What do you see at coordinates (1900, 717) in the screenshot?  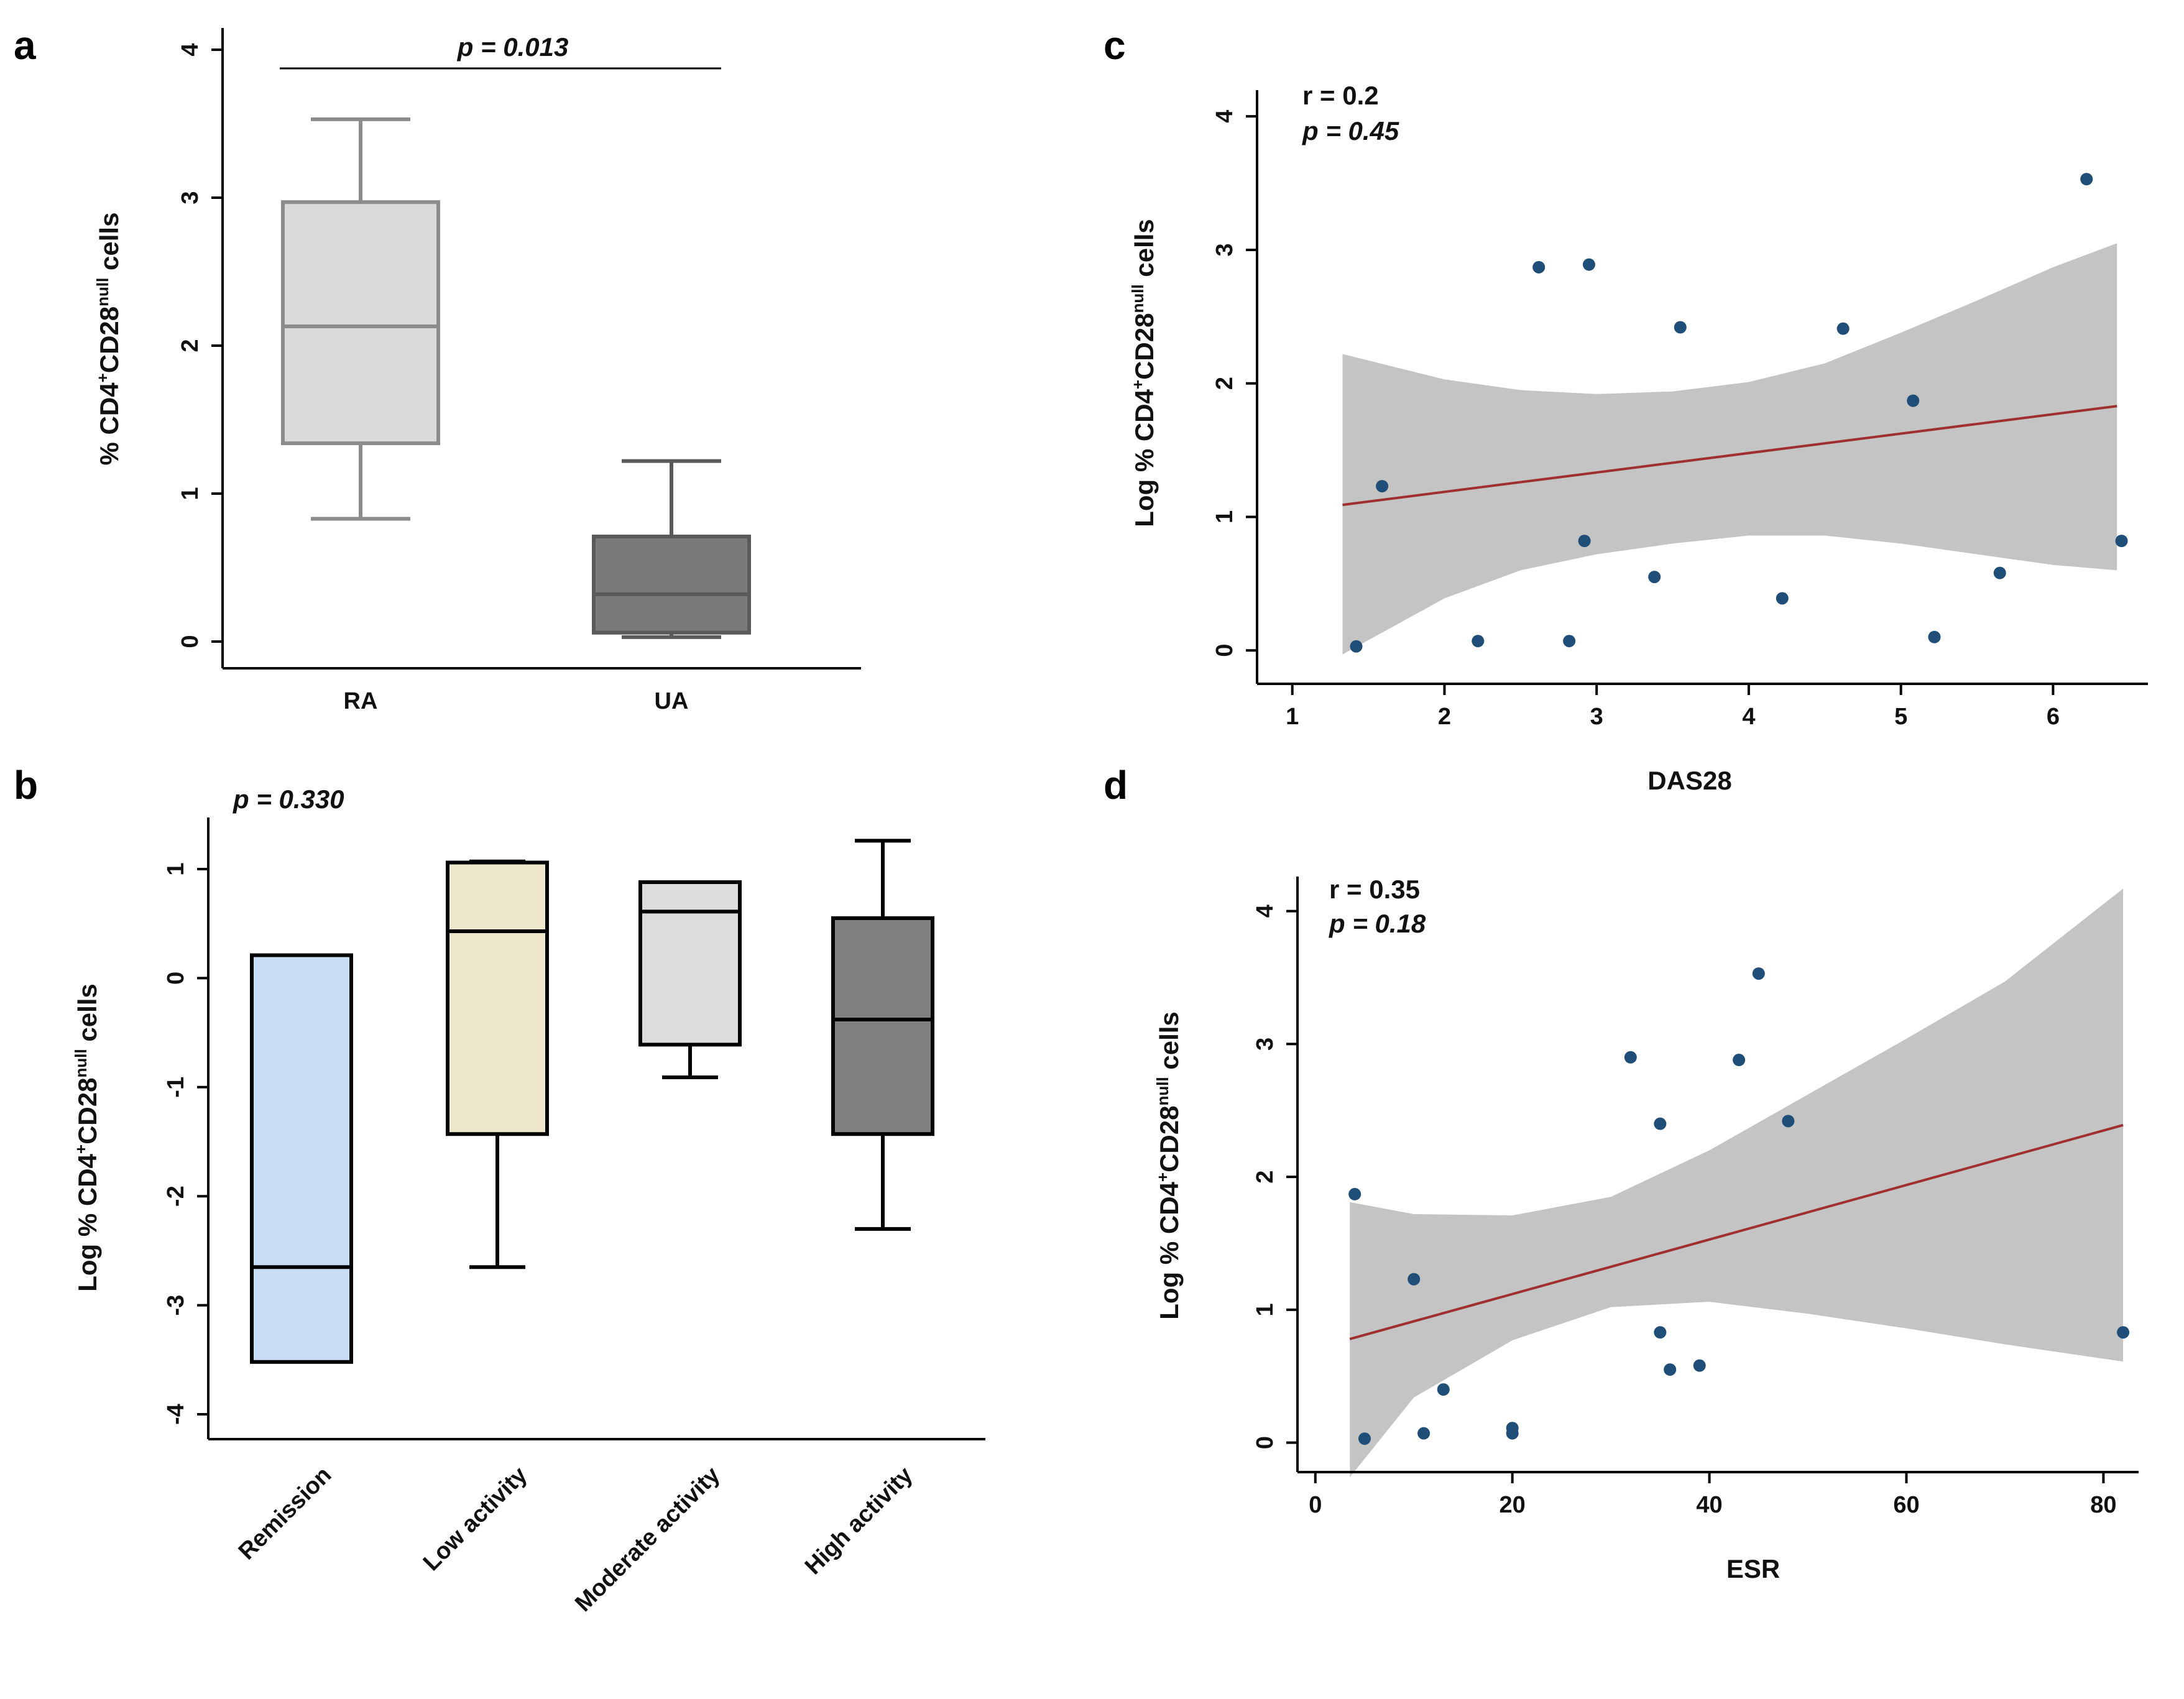 I see `panel-c-x-tick-label: 5` at bounding box center [1900, 717].